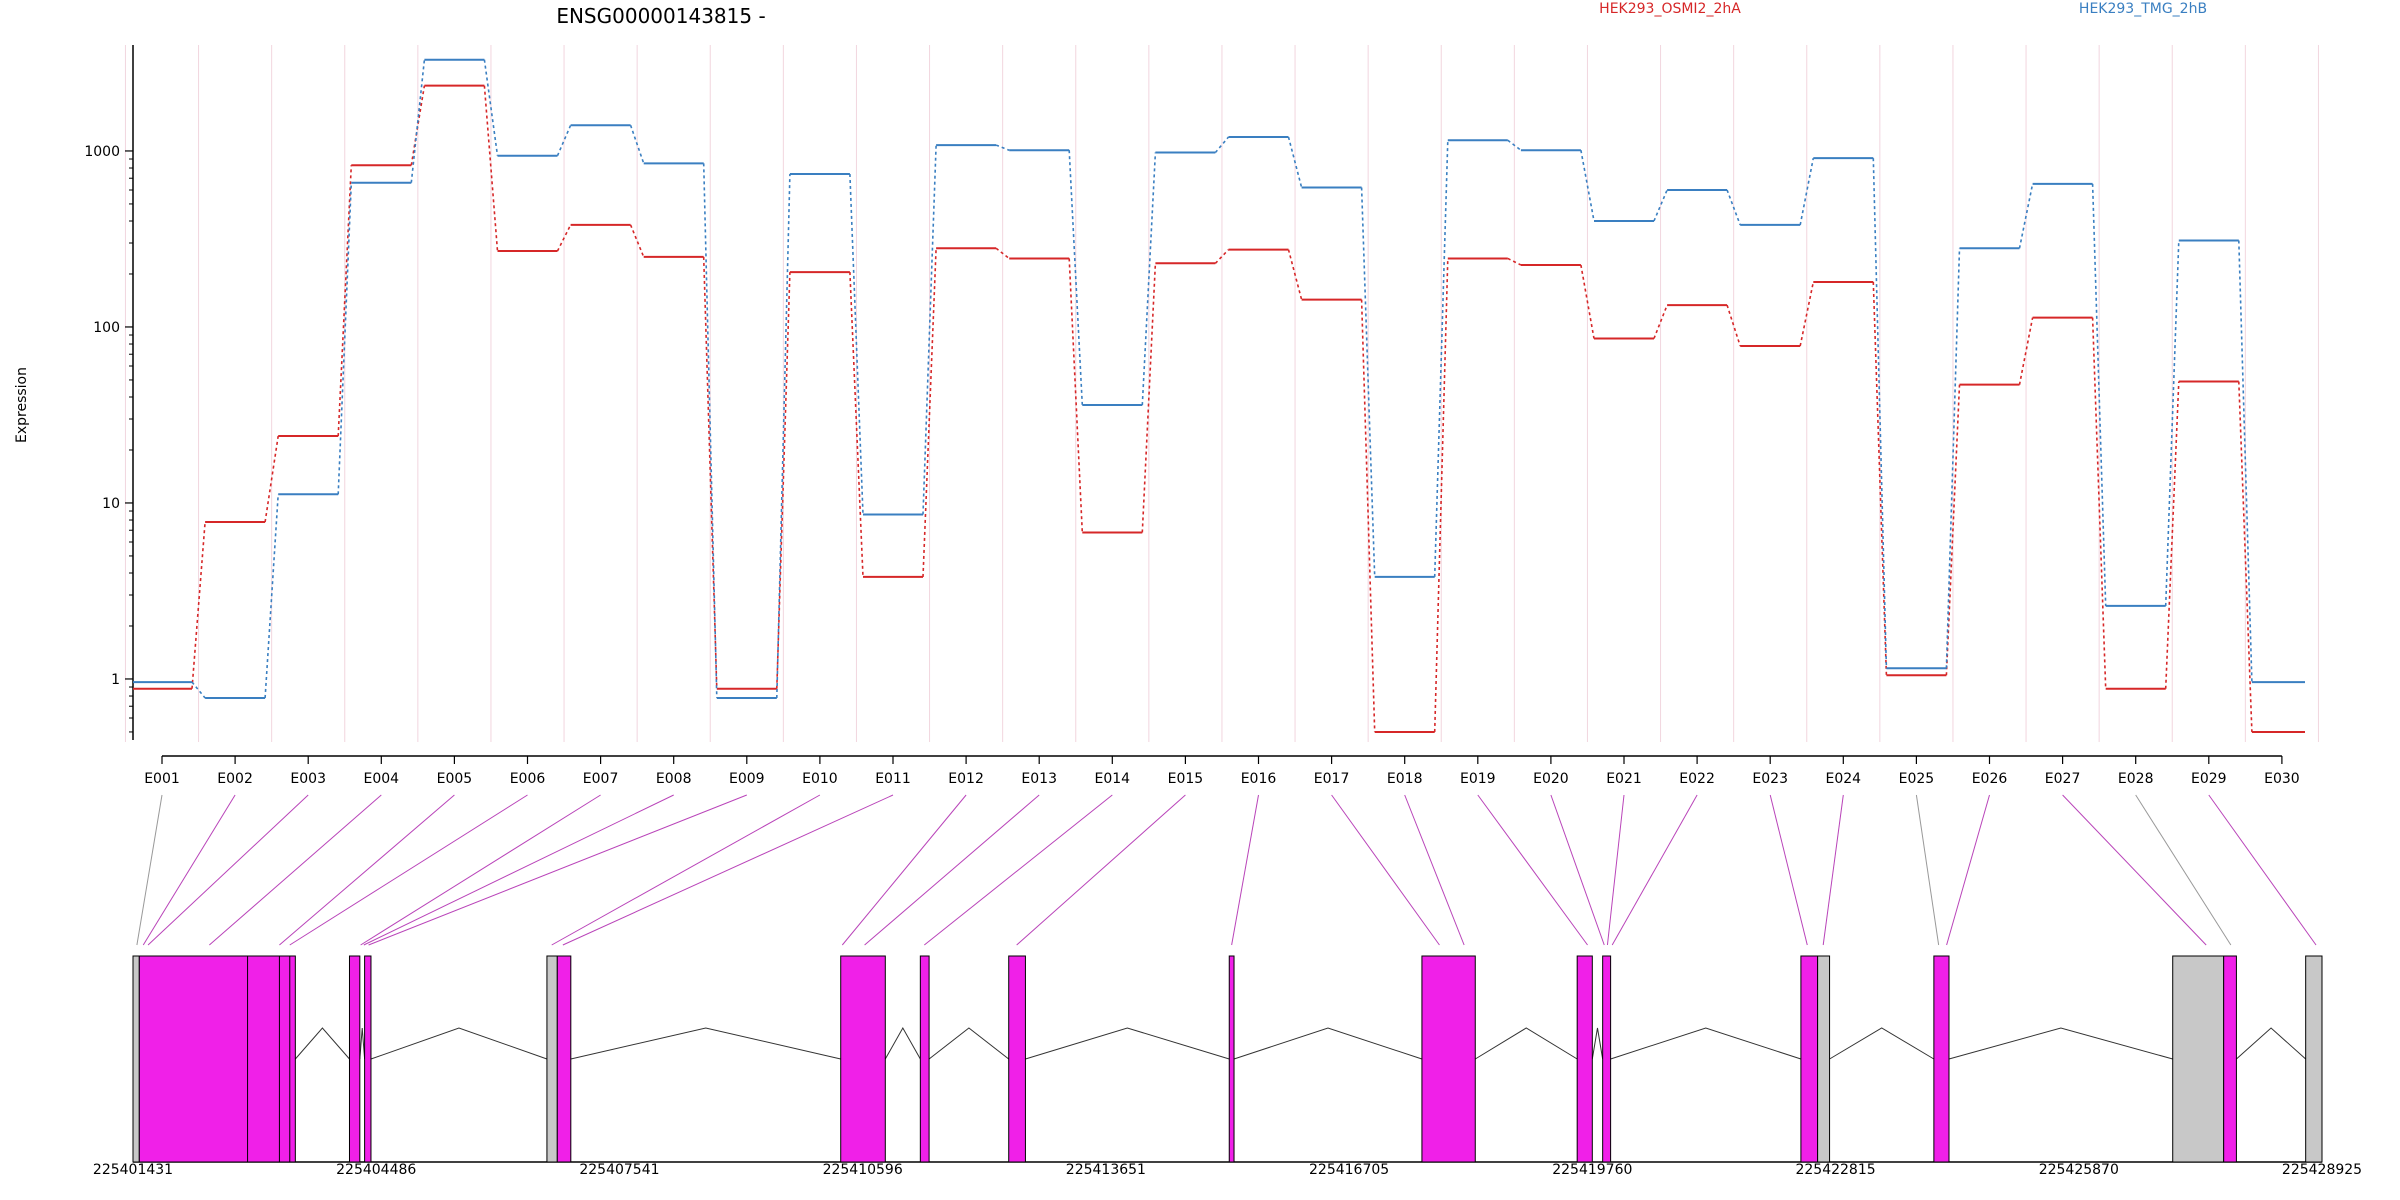 Image resolution: width=2400 pixels, height=1200 pixels. I want to click on x-tick-label: E029, so click(2209, 779).